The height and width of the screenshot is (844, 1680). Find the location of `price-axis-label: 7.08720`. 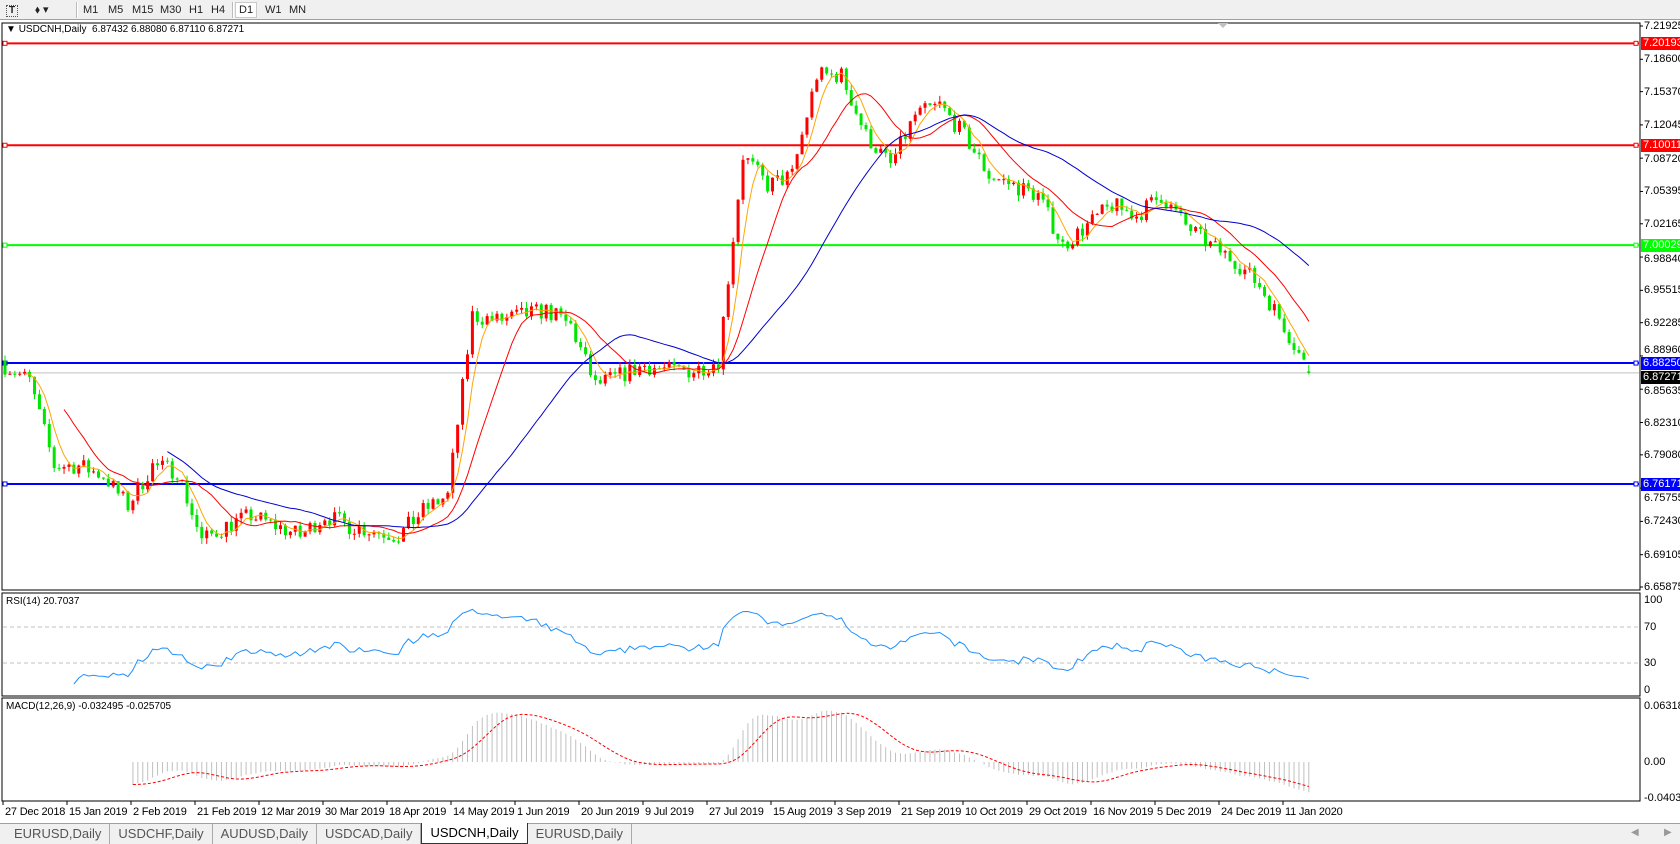

price-axis-label: 7.08720 is located at coordinates (1662, 159).